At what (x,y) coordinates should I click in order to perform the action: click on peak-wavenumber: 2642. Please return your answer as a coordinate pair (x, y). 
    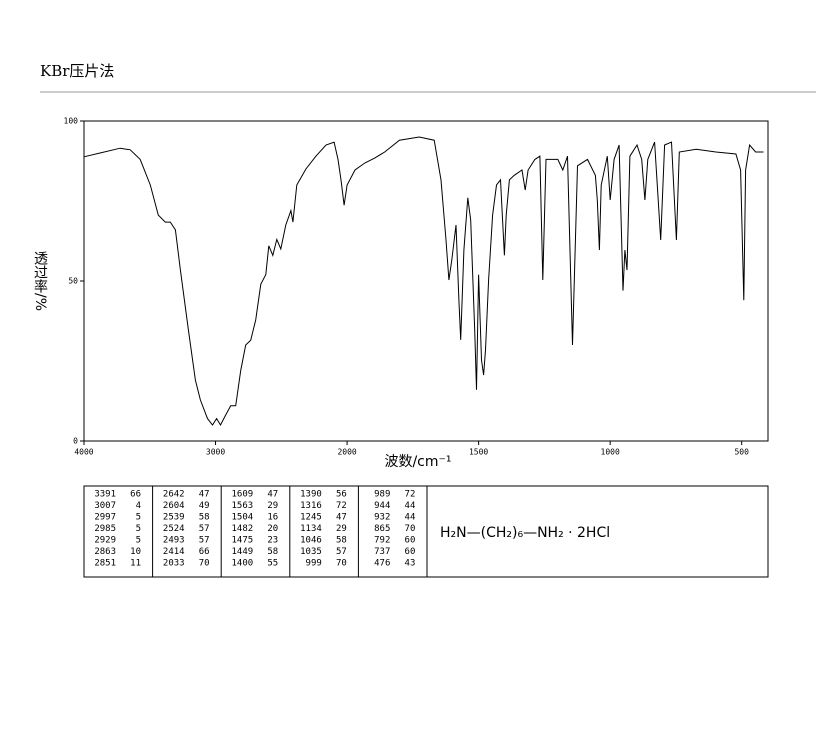
    Looking at the image, I should click on (174, 495).